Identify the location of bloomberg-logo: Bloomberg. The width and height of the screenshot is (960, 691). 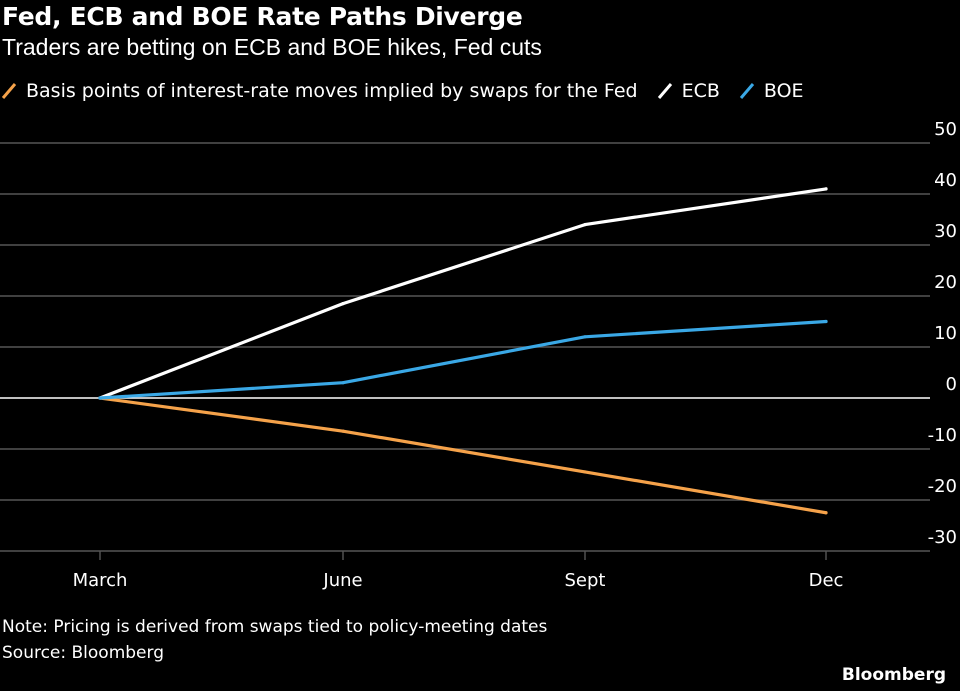
(893, 675).